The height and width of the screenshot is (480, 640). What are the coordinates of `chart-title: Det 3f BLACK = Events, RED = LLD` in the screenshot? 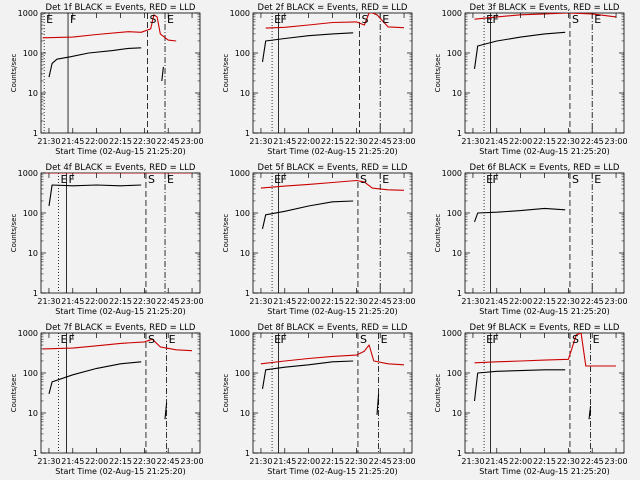 It's located at (545, 8).